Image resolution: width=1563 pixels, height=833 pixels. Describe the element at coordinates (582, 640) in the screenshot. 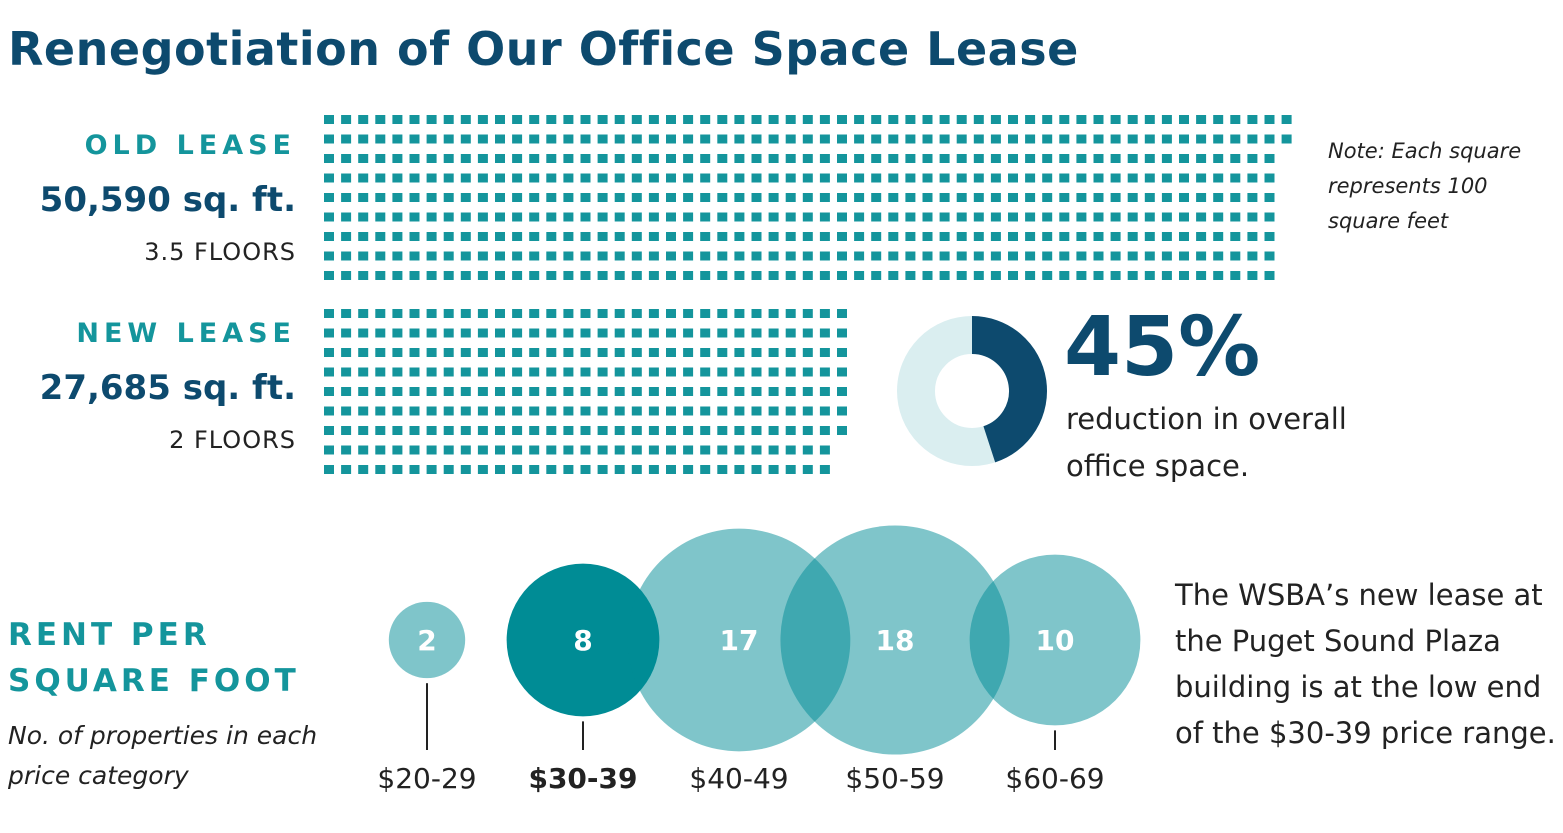

I see `bubble-label: 8` at that location.